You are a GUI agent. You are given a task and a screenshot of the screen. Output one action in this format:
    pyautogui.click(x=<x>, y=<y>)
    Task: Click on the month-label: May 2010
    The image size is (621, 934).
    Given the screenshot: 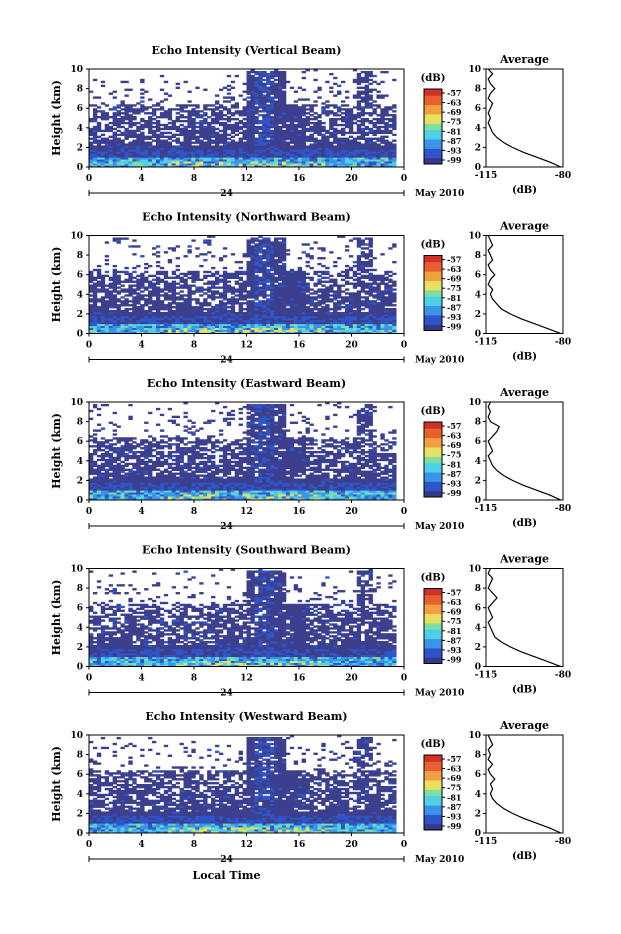 What is the action you would take?
    pyautogui.click(x=439, y=361)
    